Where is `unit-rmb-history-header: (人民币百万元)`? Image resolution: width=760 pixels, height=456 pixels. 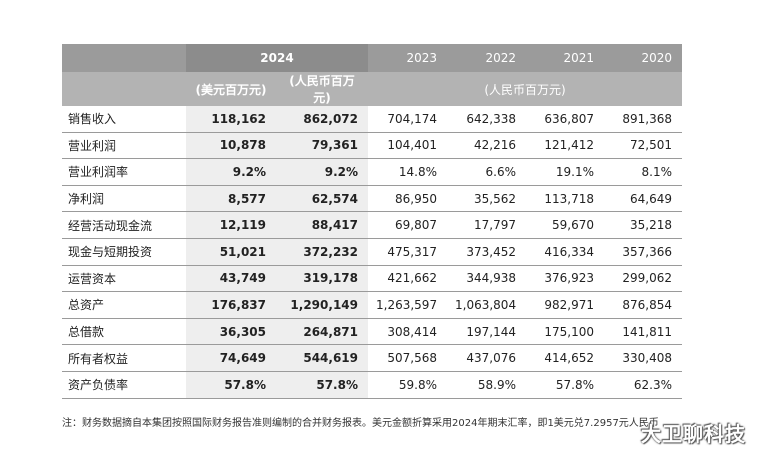 unit-rmb-history-header: (人民币百万元) is located at coordinates (525, 89).